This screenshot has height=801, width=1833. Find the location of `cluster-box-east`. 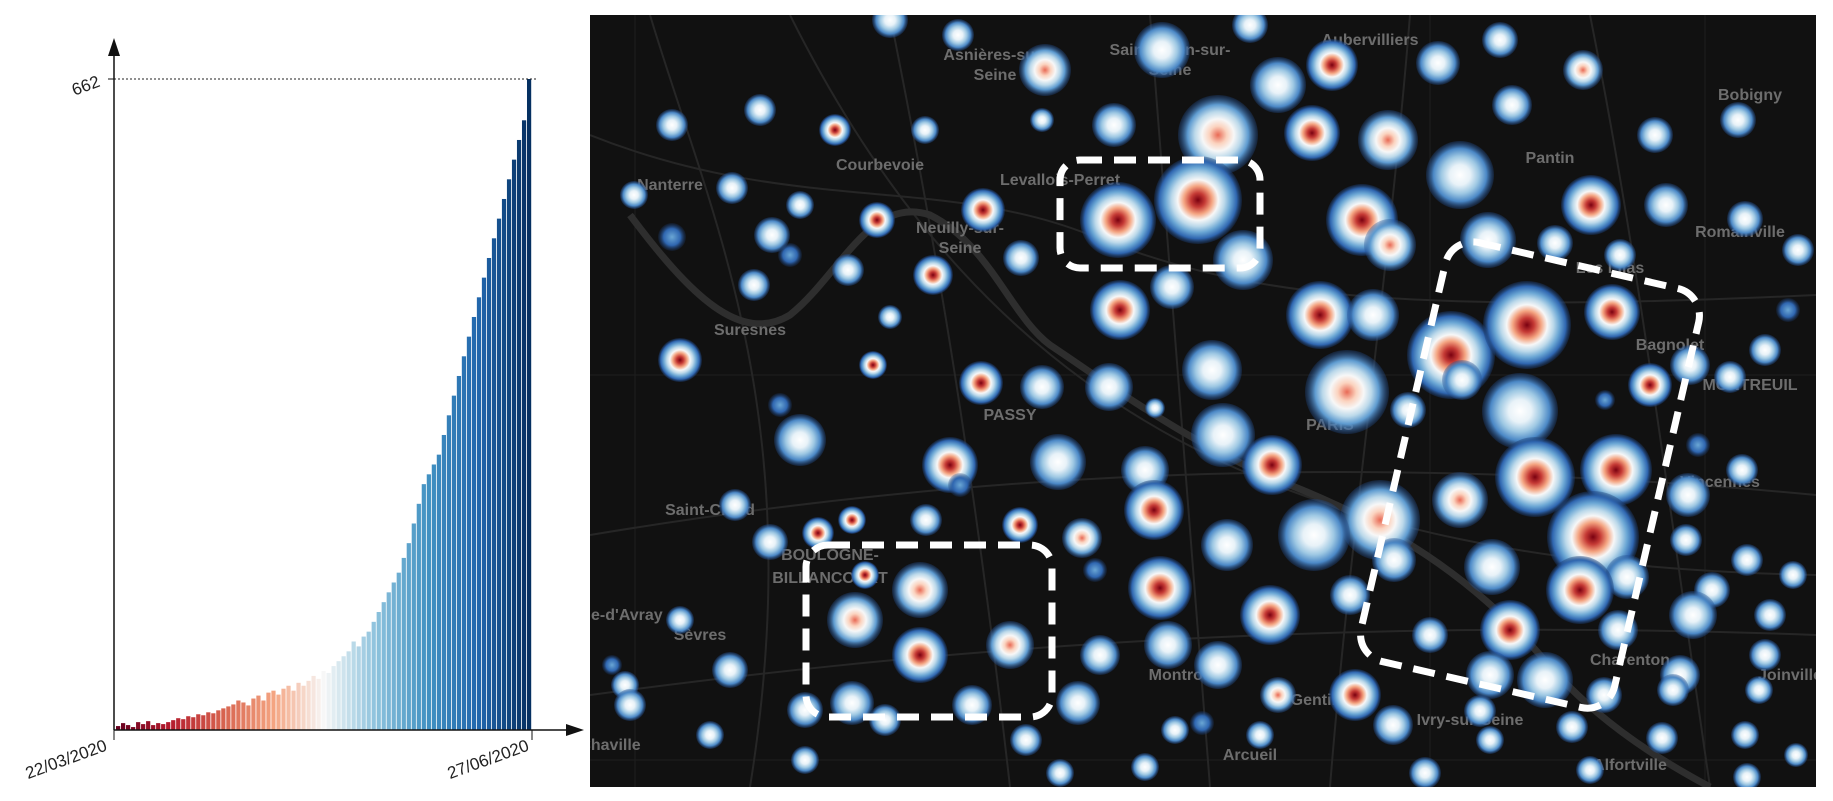

cluster-box-east is located at coordinates (1530, 475).